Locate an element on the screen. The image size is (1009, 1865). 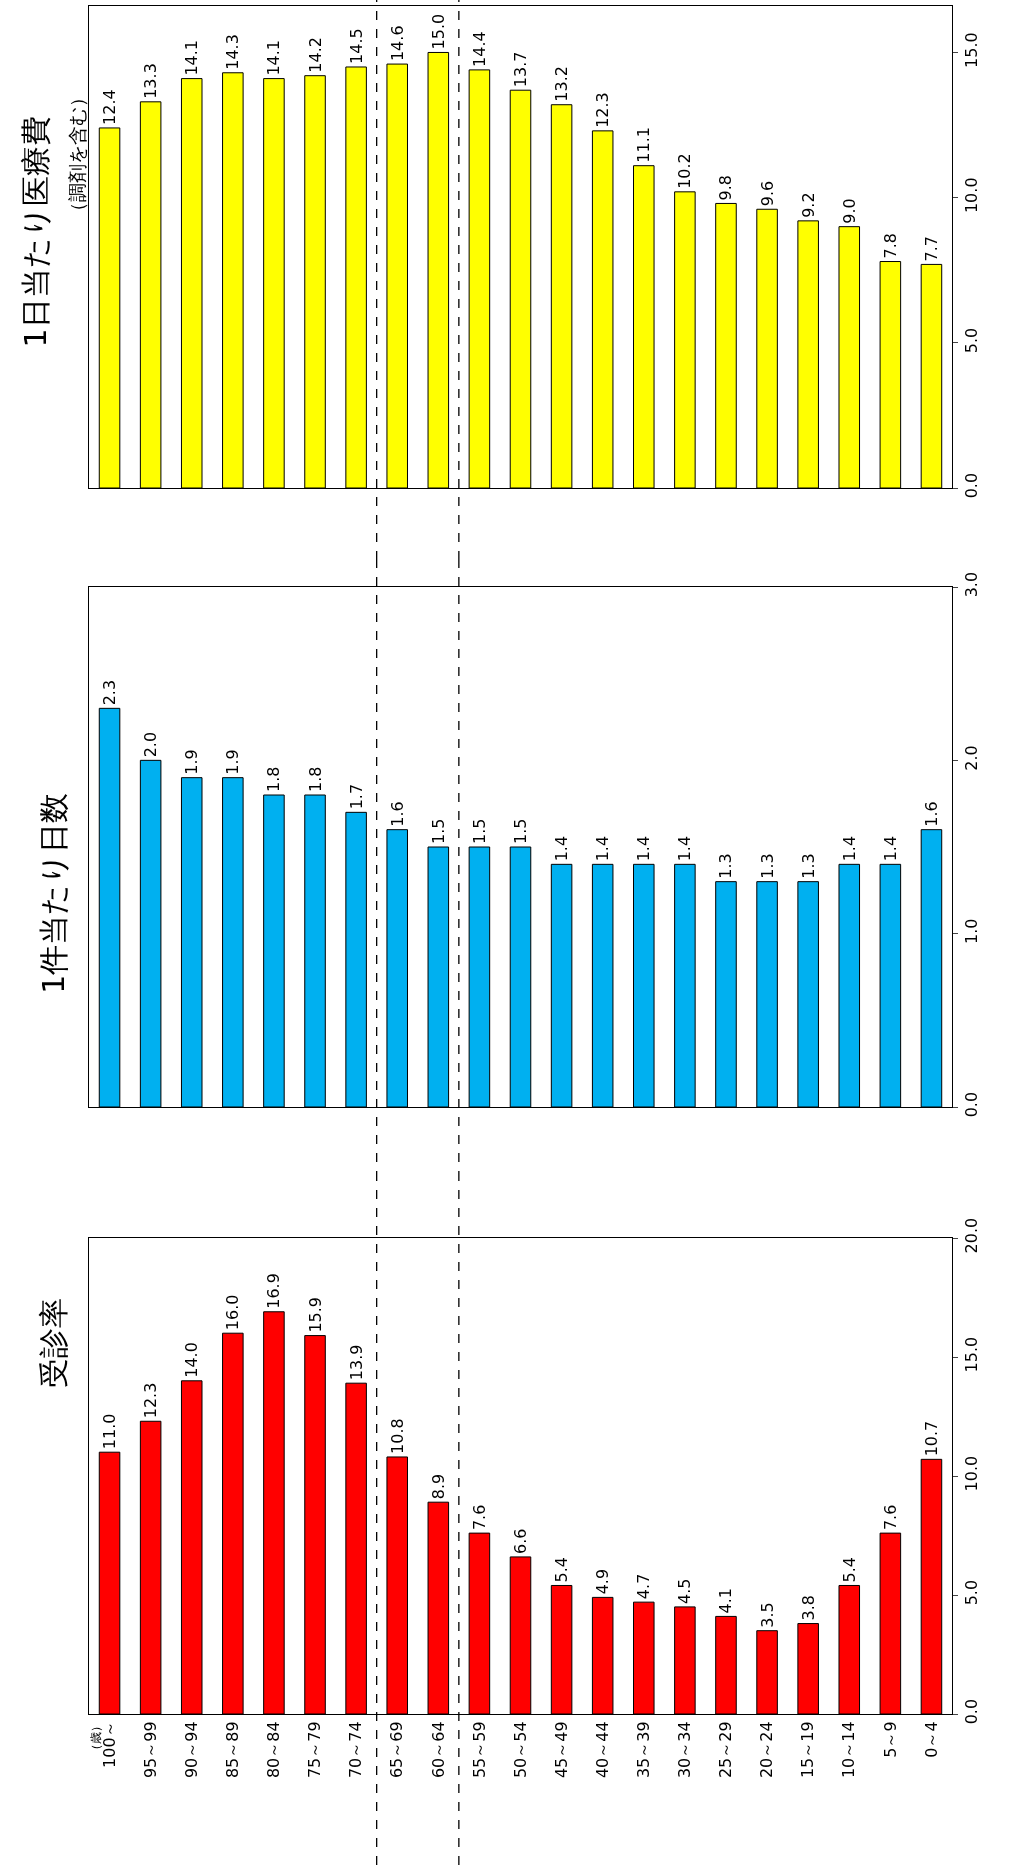
data-label: 4.5 is located at coordinates (685, 1591).